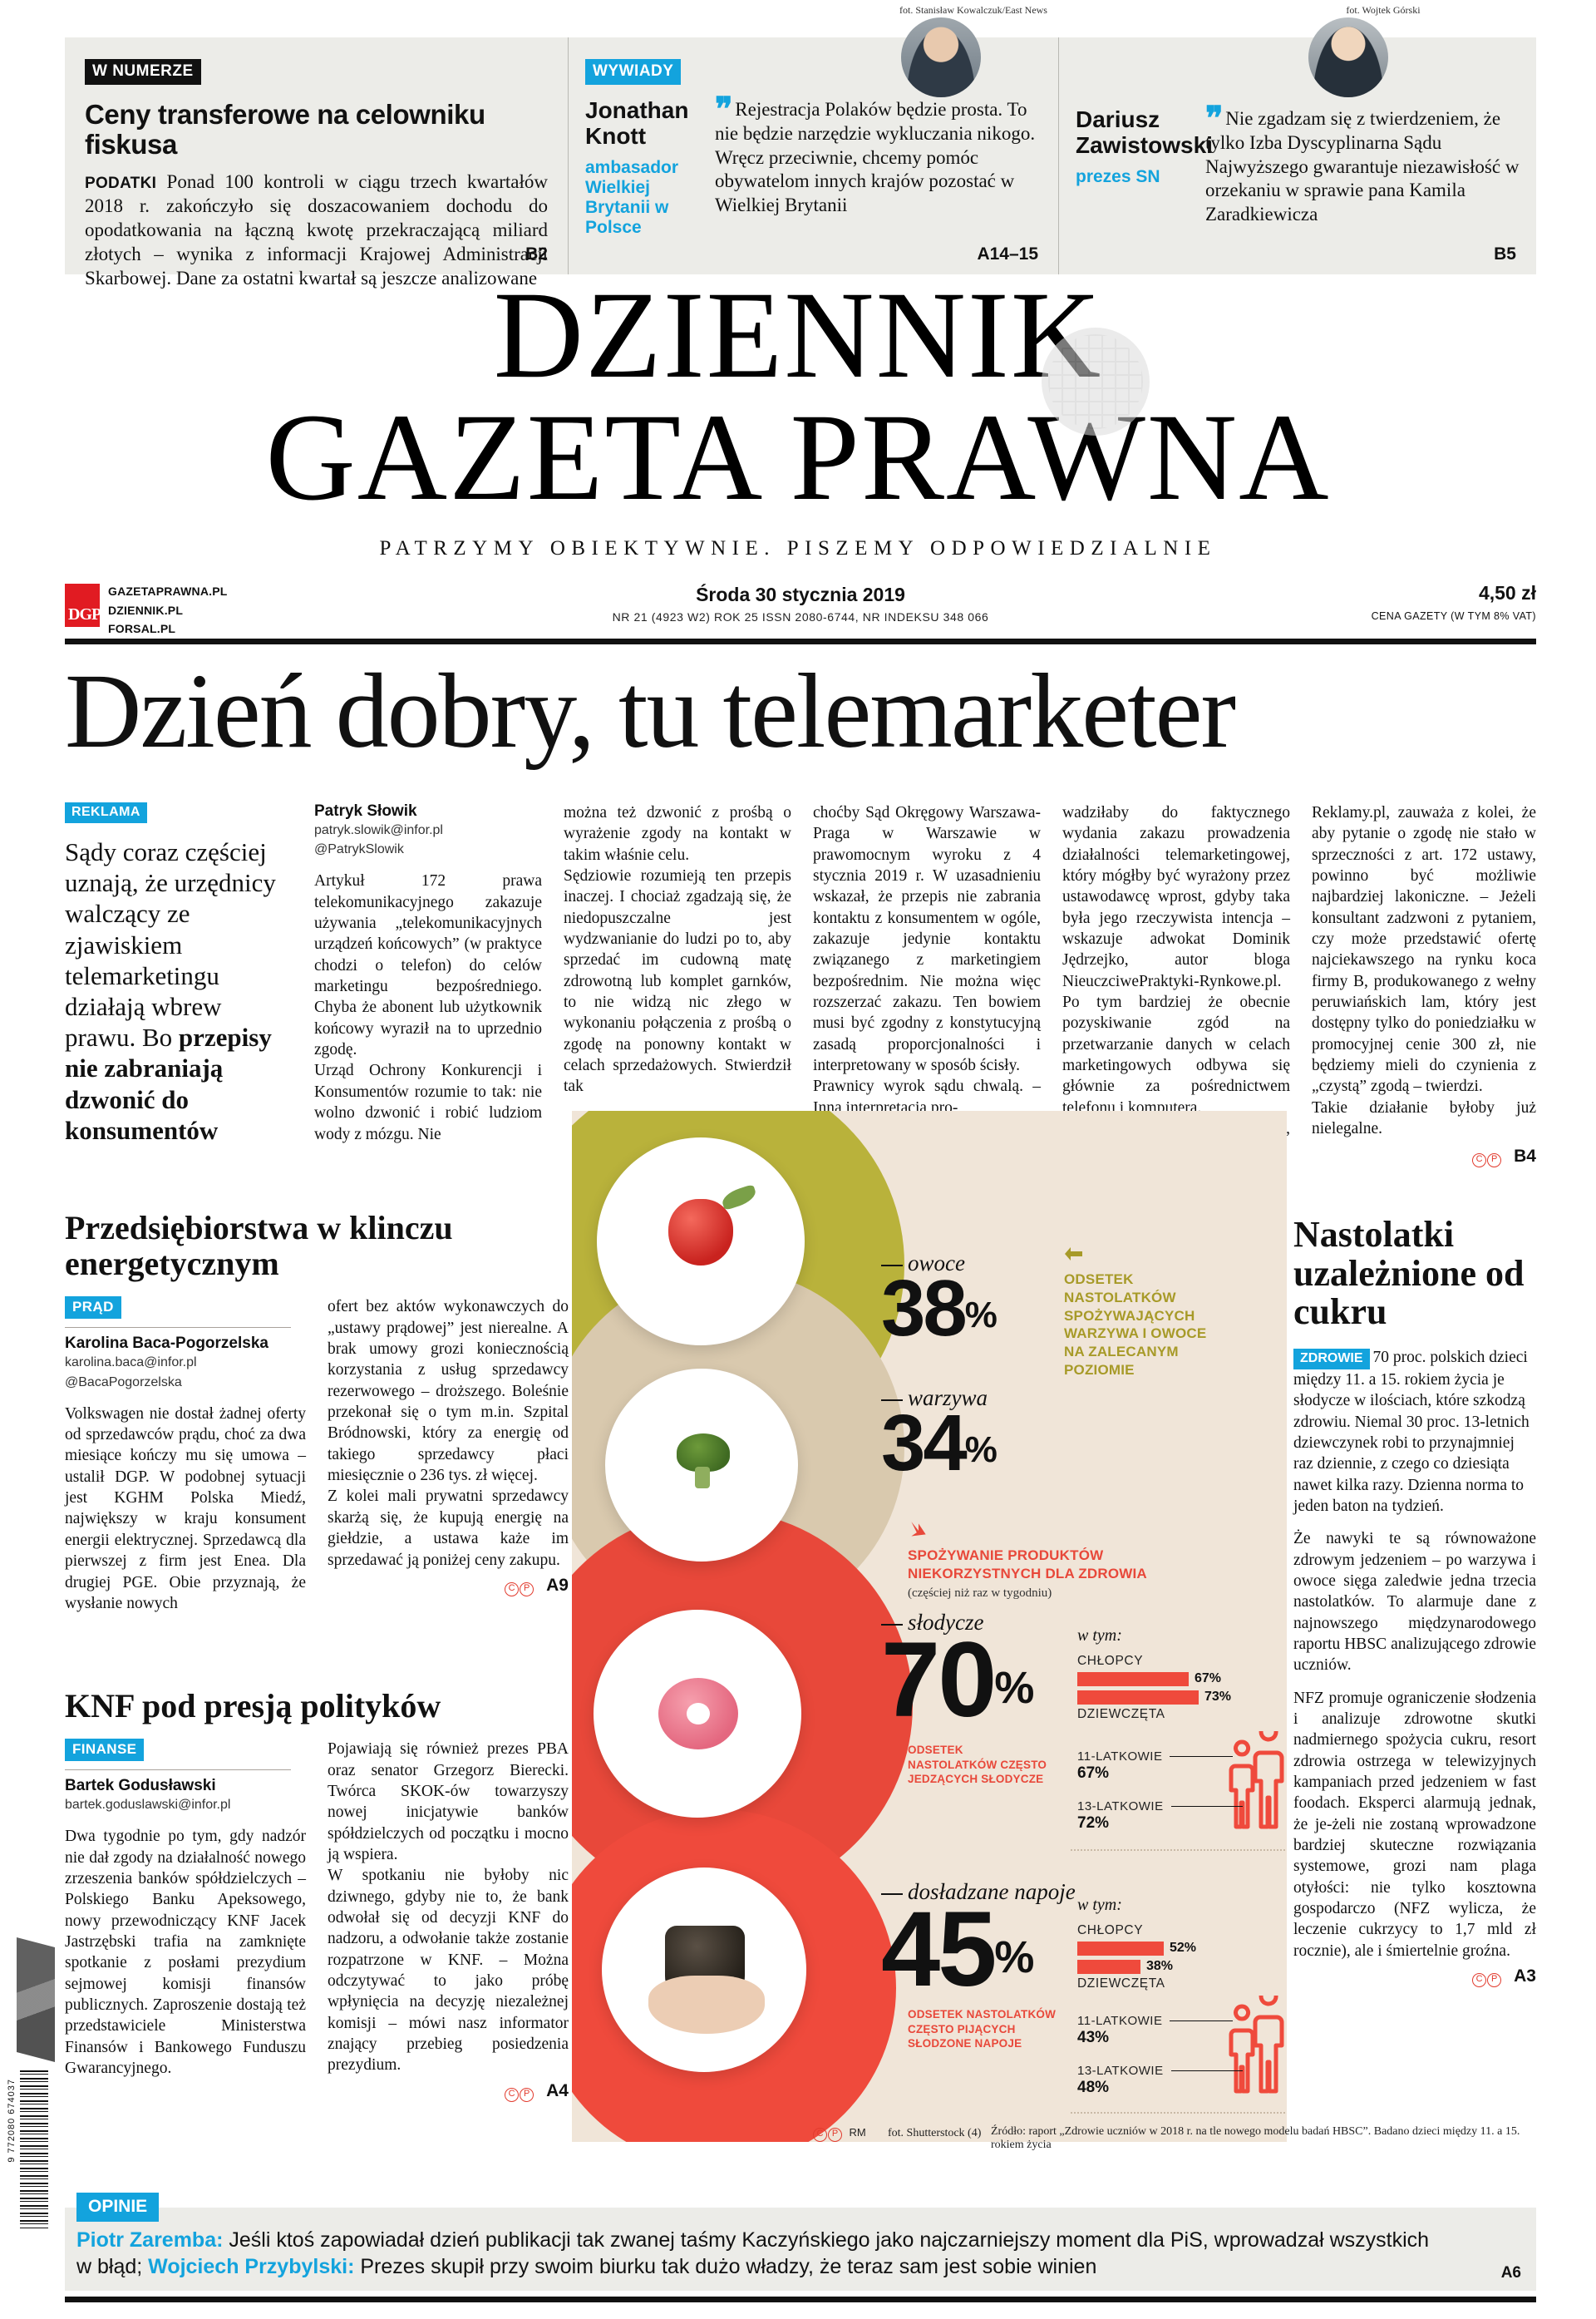 This screenshot has width=1596, height=2319. I want to click on chart-drinks-girls-label: DZIEWCZĘTA, so click(1121, 1983).